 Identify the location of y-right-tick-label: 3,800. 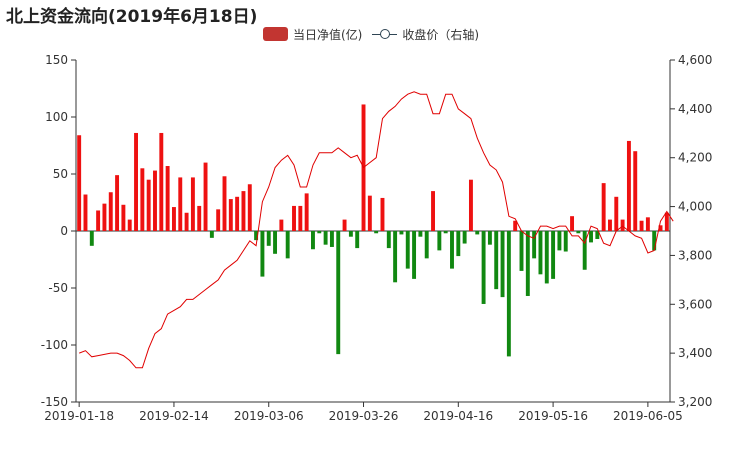
(695, 255).